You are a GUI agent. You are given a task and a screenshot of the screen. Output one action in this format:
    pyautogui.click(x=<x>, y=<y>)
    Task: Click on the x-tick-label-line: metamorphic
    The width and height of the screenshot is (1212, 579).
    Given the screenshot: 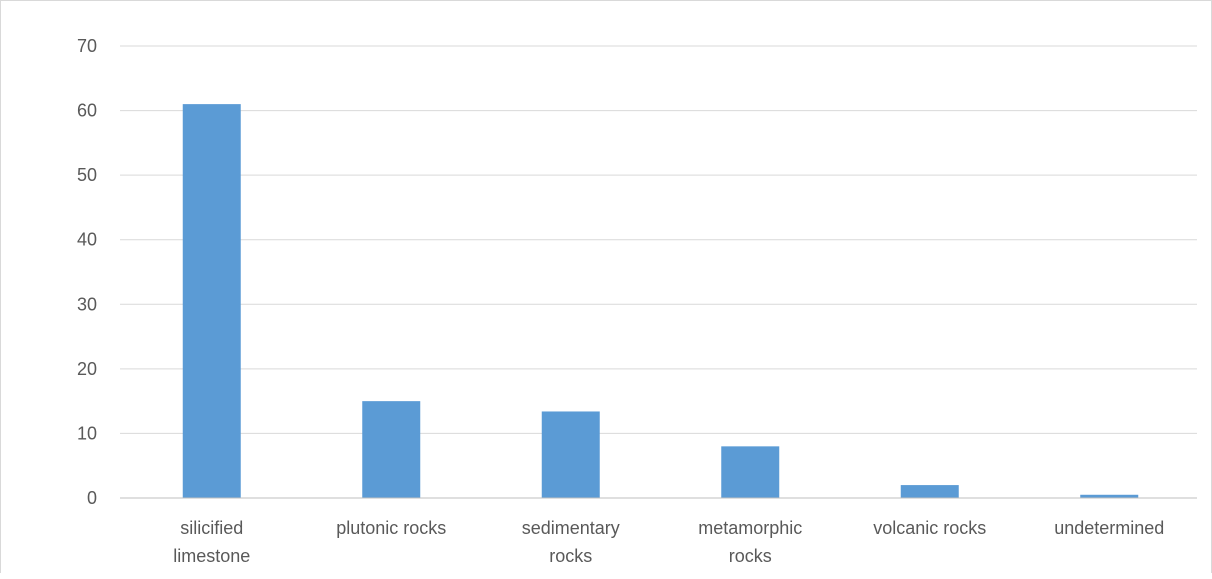 What is the action you would take?
    pyautogui.click(x=750, y=528)
    